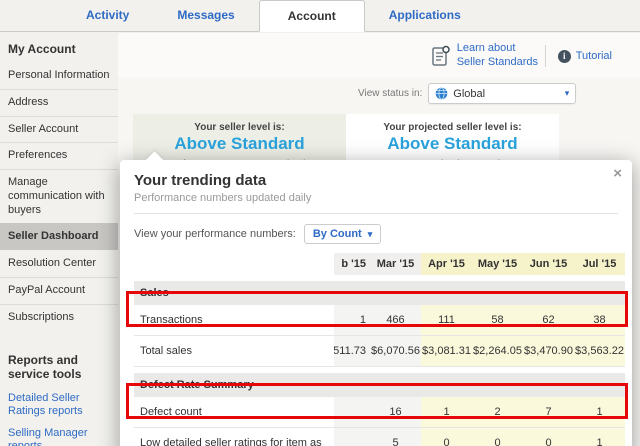 This screenshot has height=446, width=640. Describe the element at coordinates (171, 320) in the screenshot. I see `row-label: Transactions` at that location.